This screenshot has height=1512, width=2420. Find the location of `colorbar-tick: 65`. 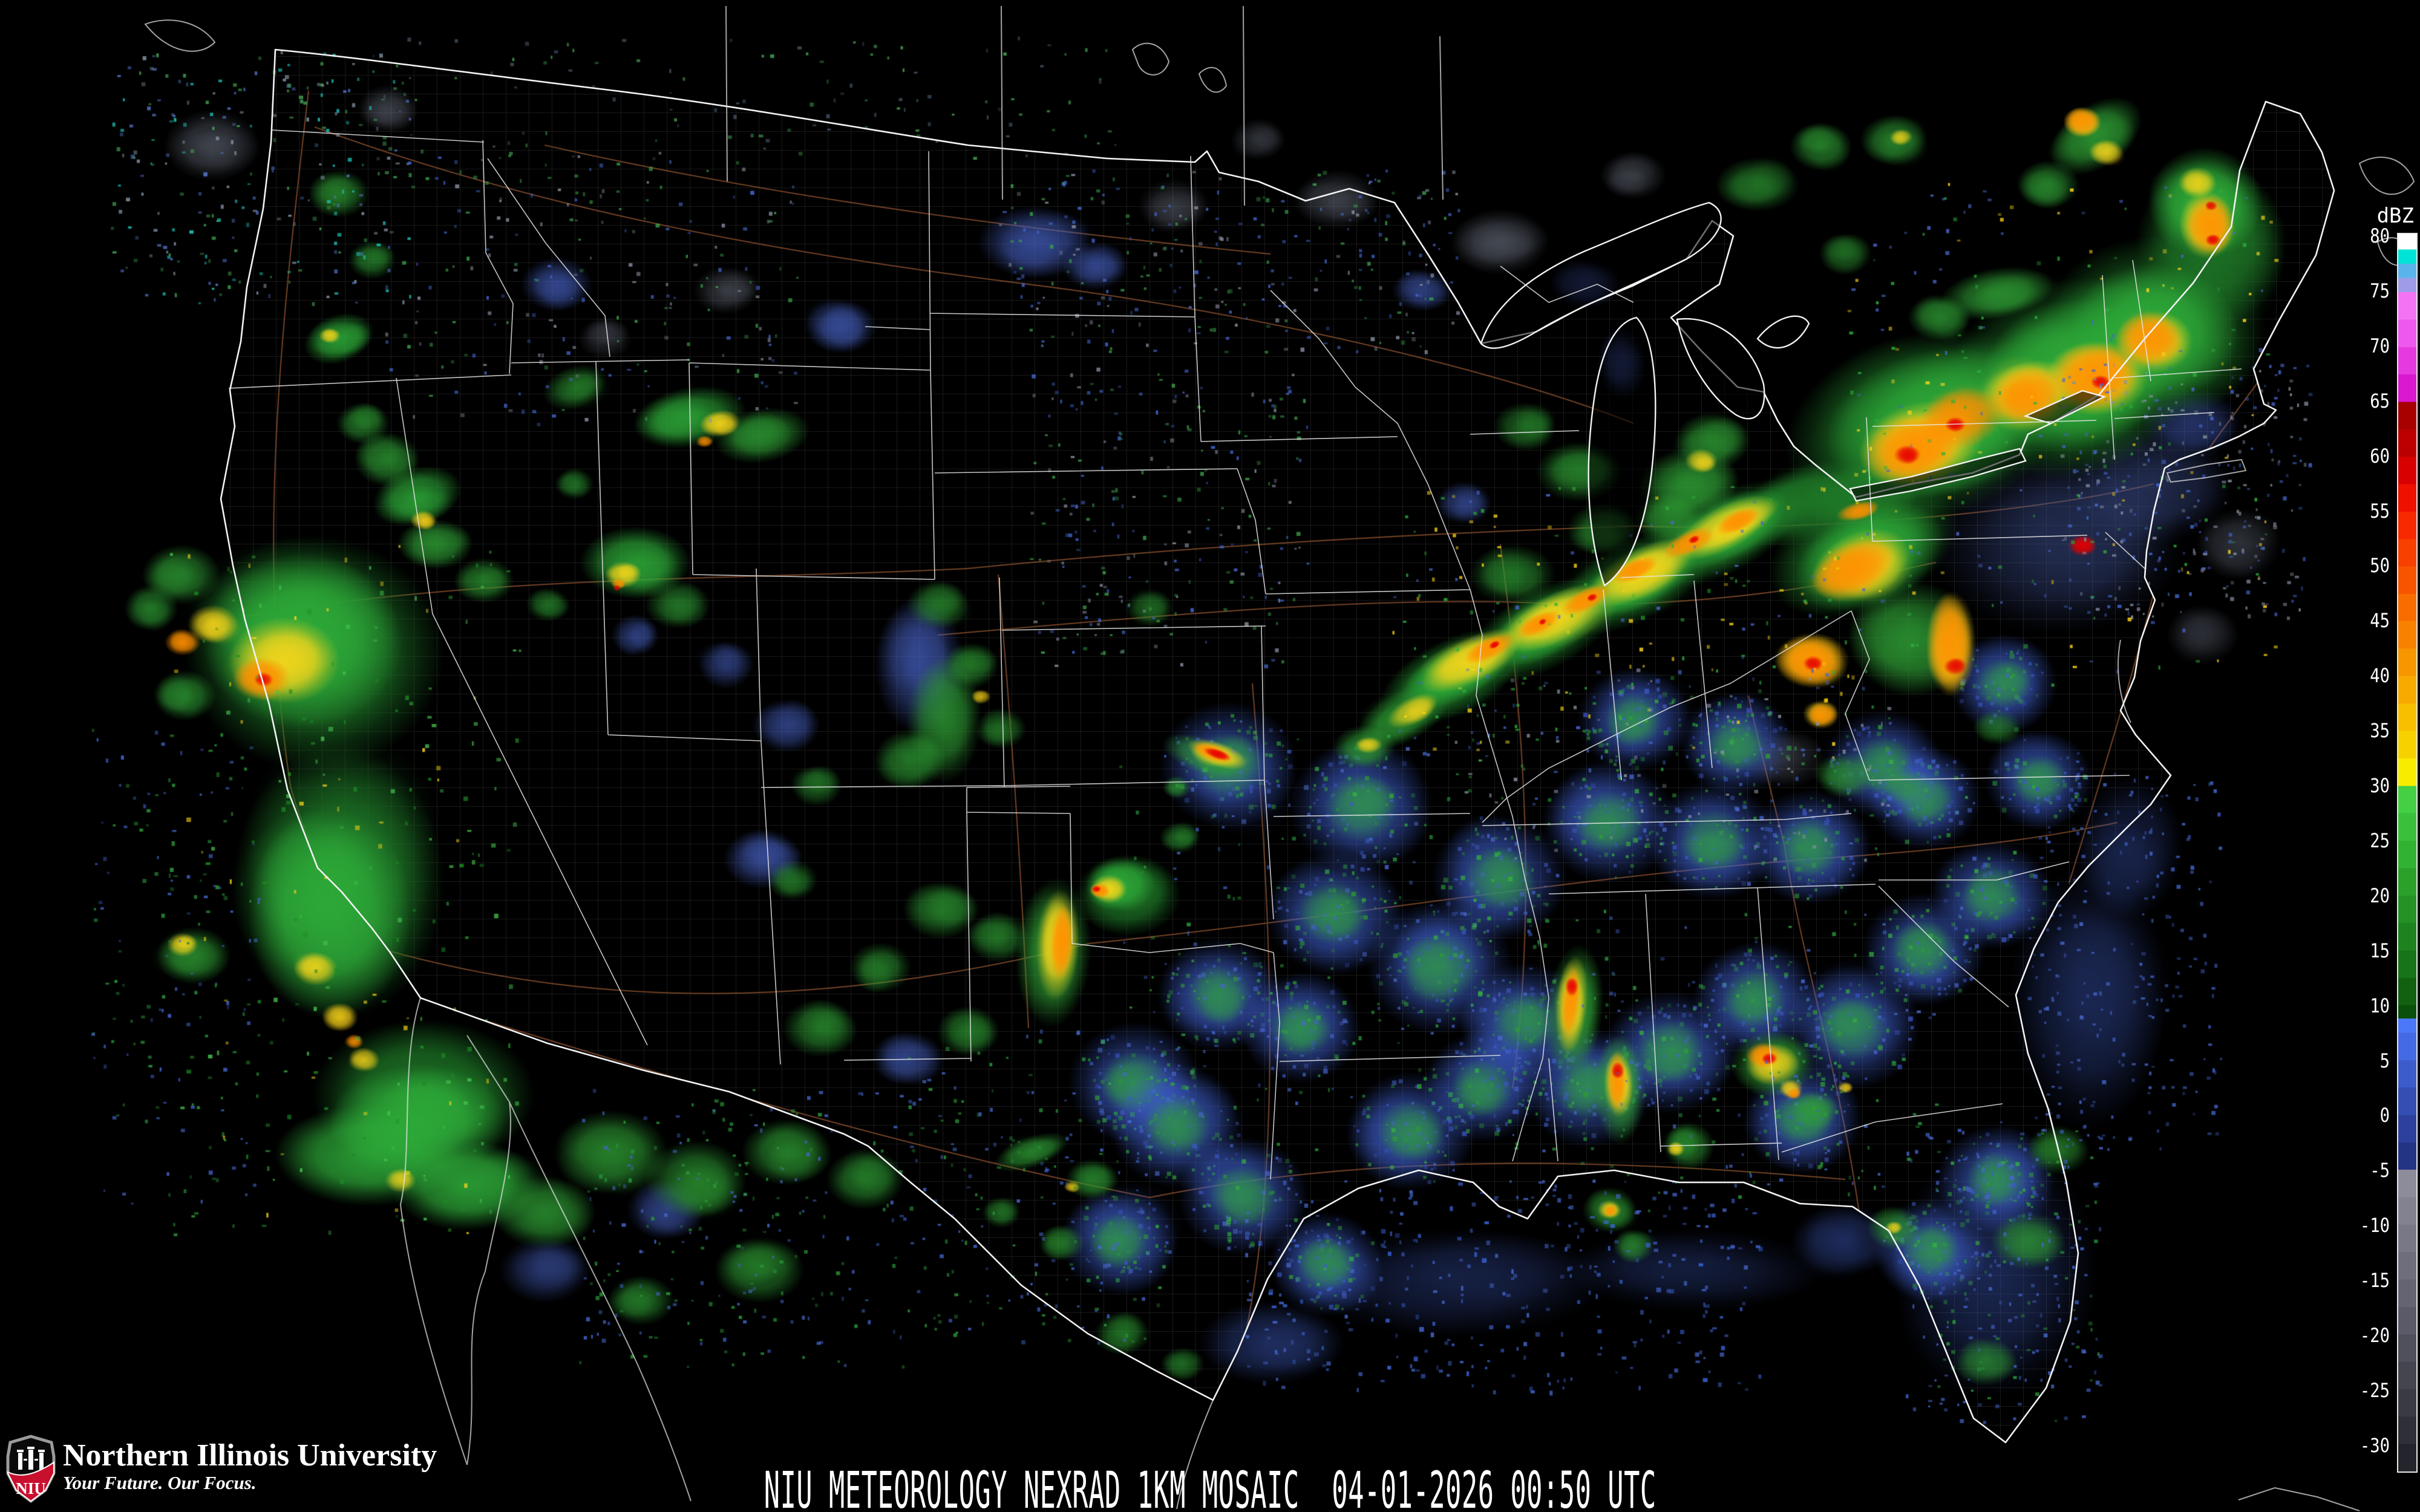

colorbar-tick: 65 is located at coordinates (2380, 400).